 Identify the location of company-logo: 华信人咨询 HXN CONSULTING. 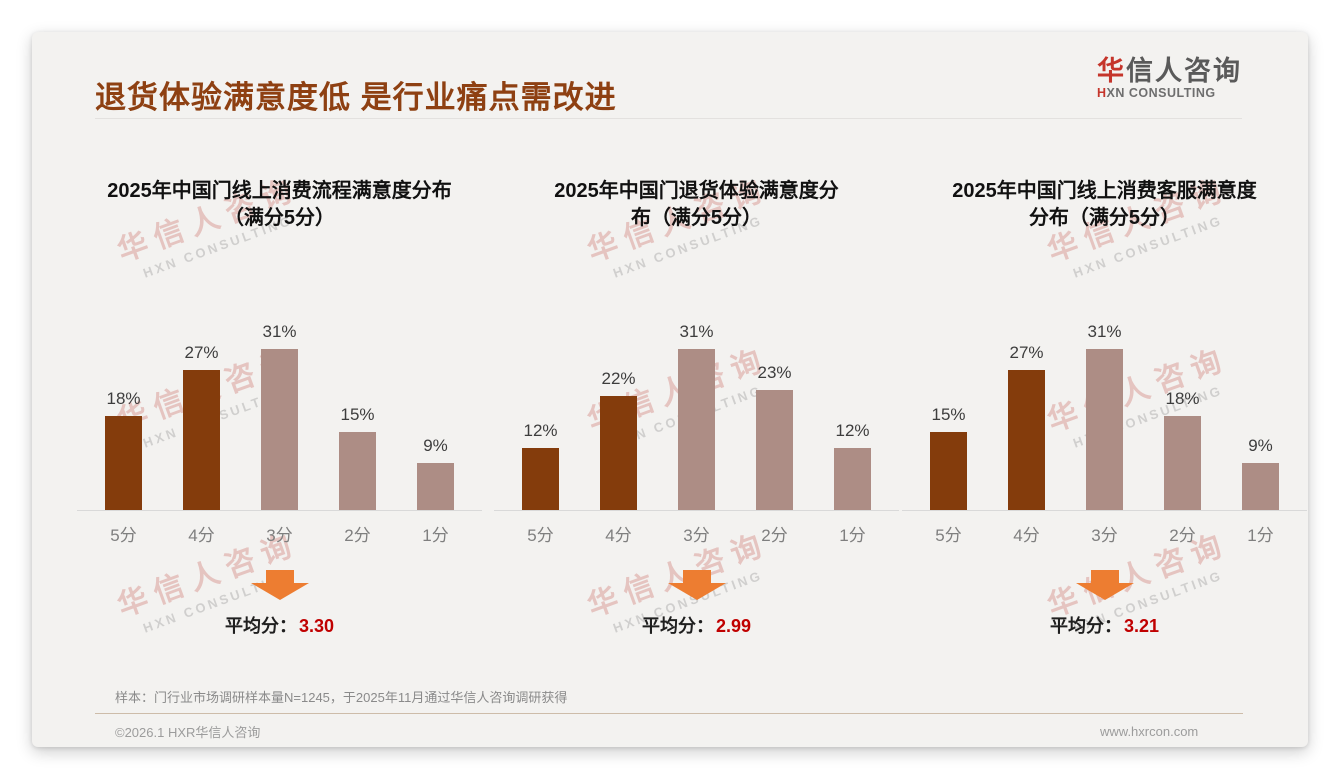
(1169, 78).